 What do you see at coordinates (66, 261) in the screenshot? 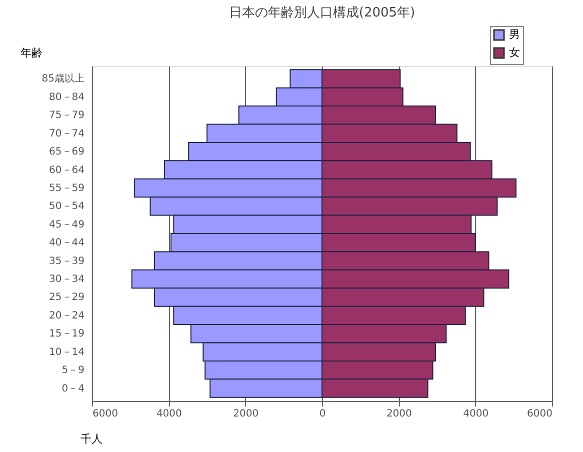
I see `y-tick-label: 35－39` at bounding box center [66, 261].